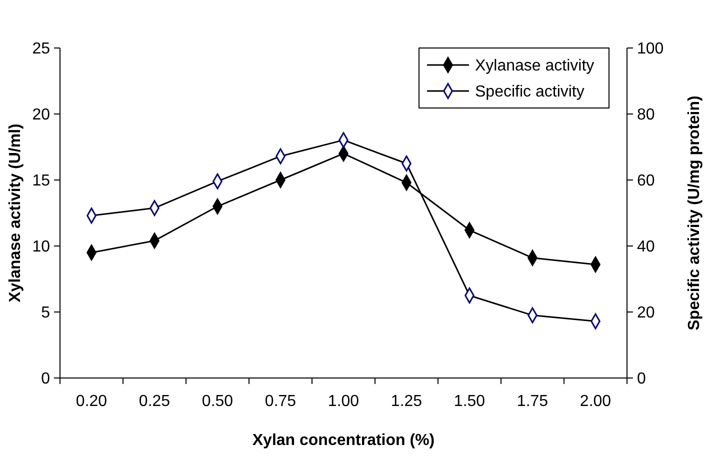 Image resolution: width=712 pixels, height=459 pixels. Describe the element at coordinates (641, 379) in the screenshot. I see `y2-tick-label: 0` at that location.